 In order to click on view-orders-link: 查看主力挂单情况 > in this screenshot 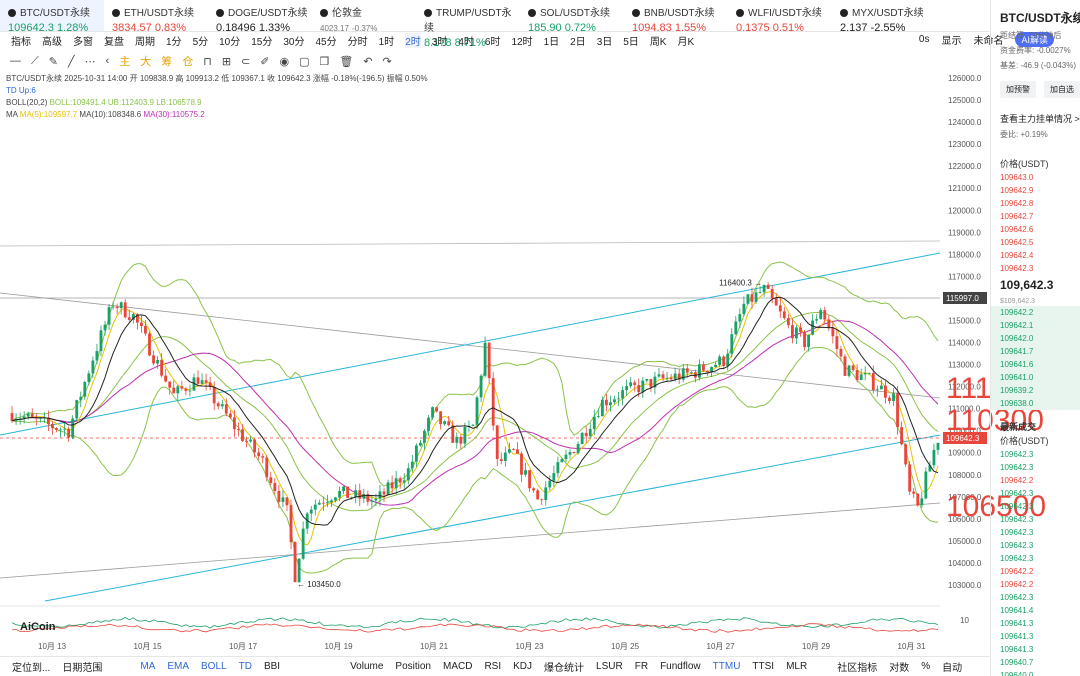, I will do `click(1040, 119)`.